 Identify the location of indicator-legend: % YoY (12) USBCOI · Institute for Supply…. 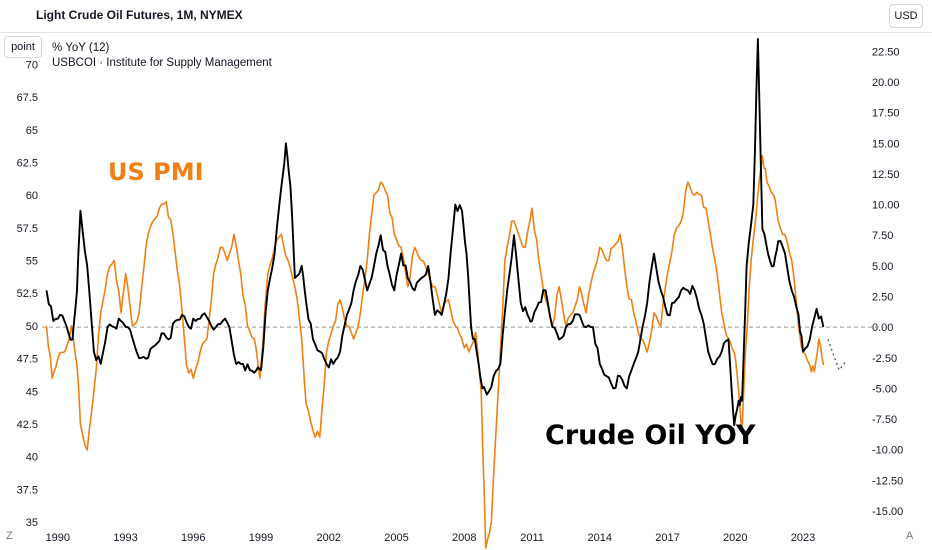
(162, 56).